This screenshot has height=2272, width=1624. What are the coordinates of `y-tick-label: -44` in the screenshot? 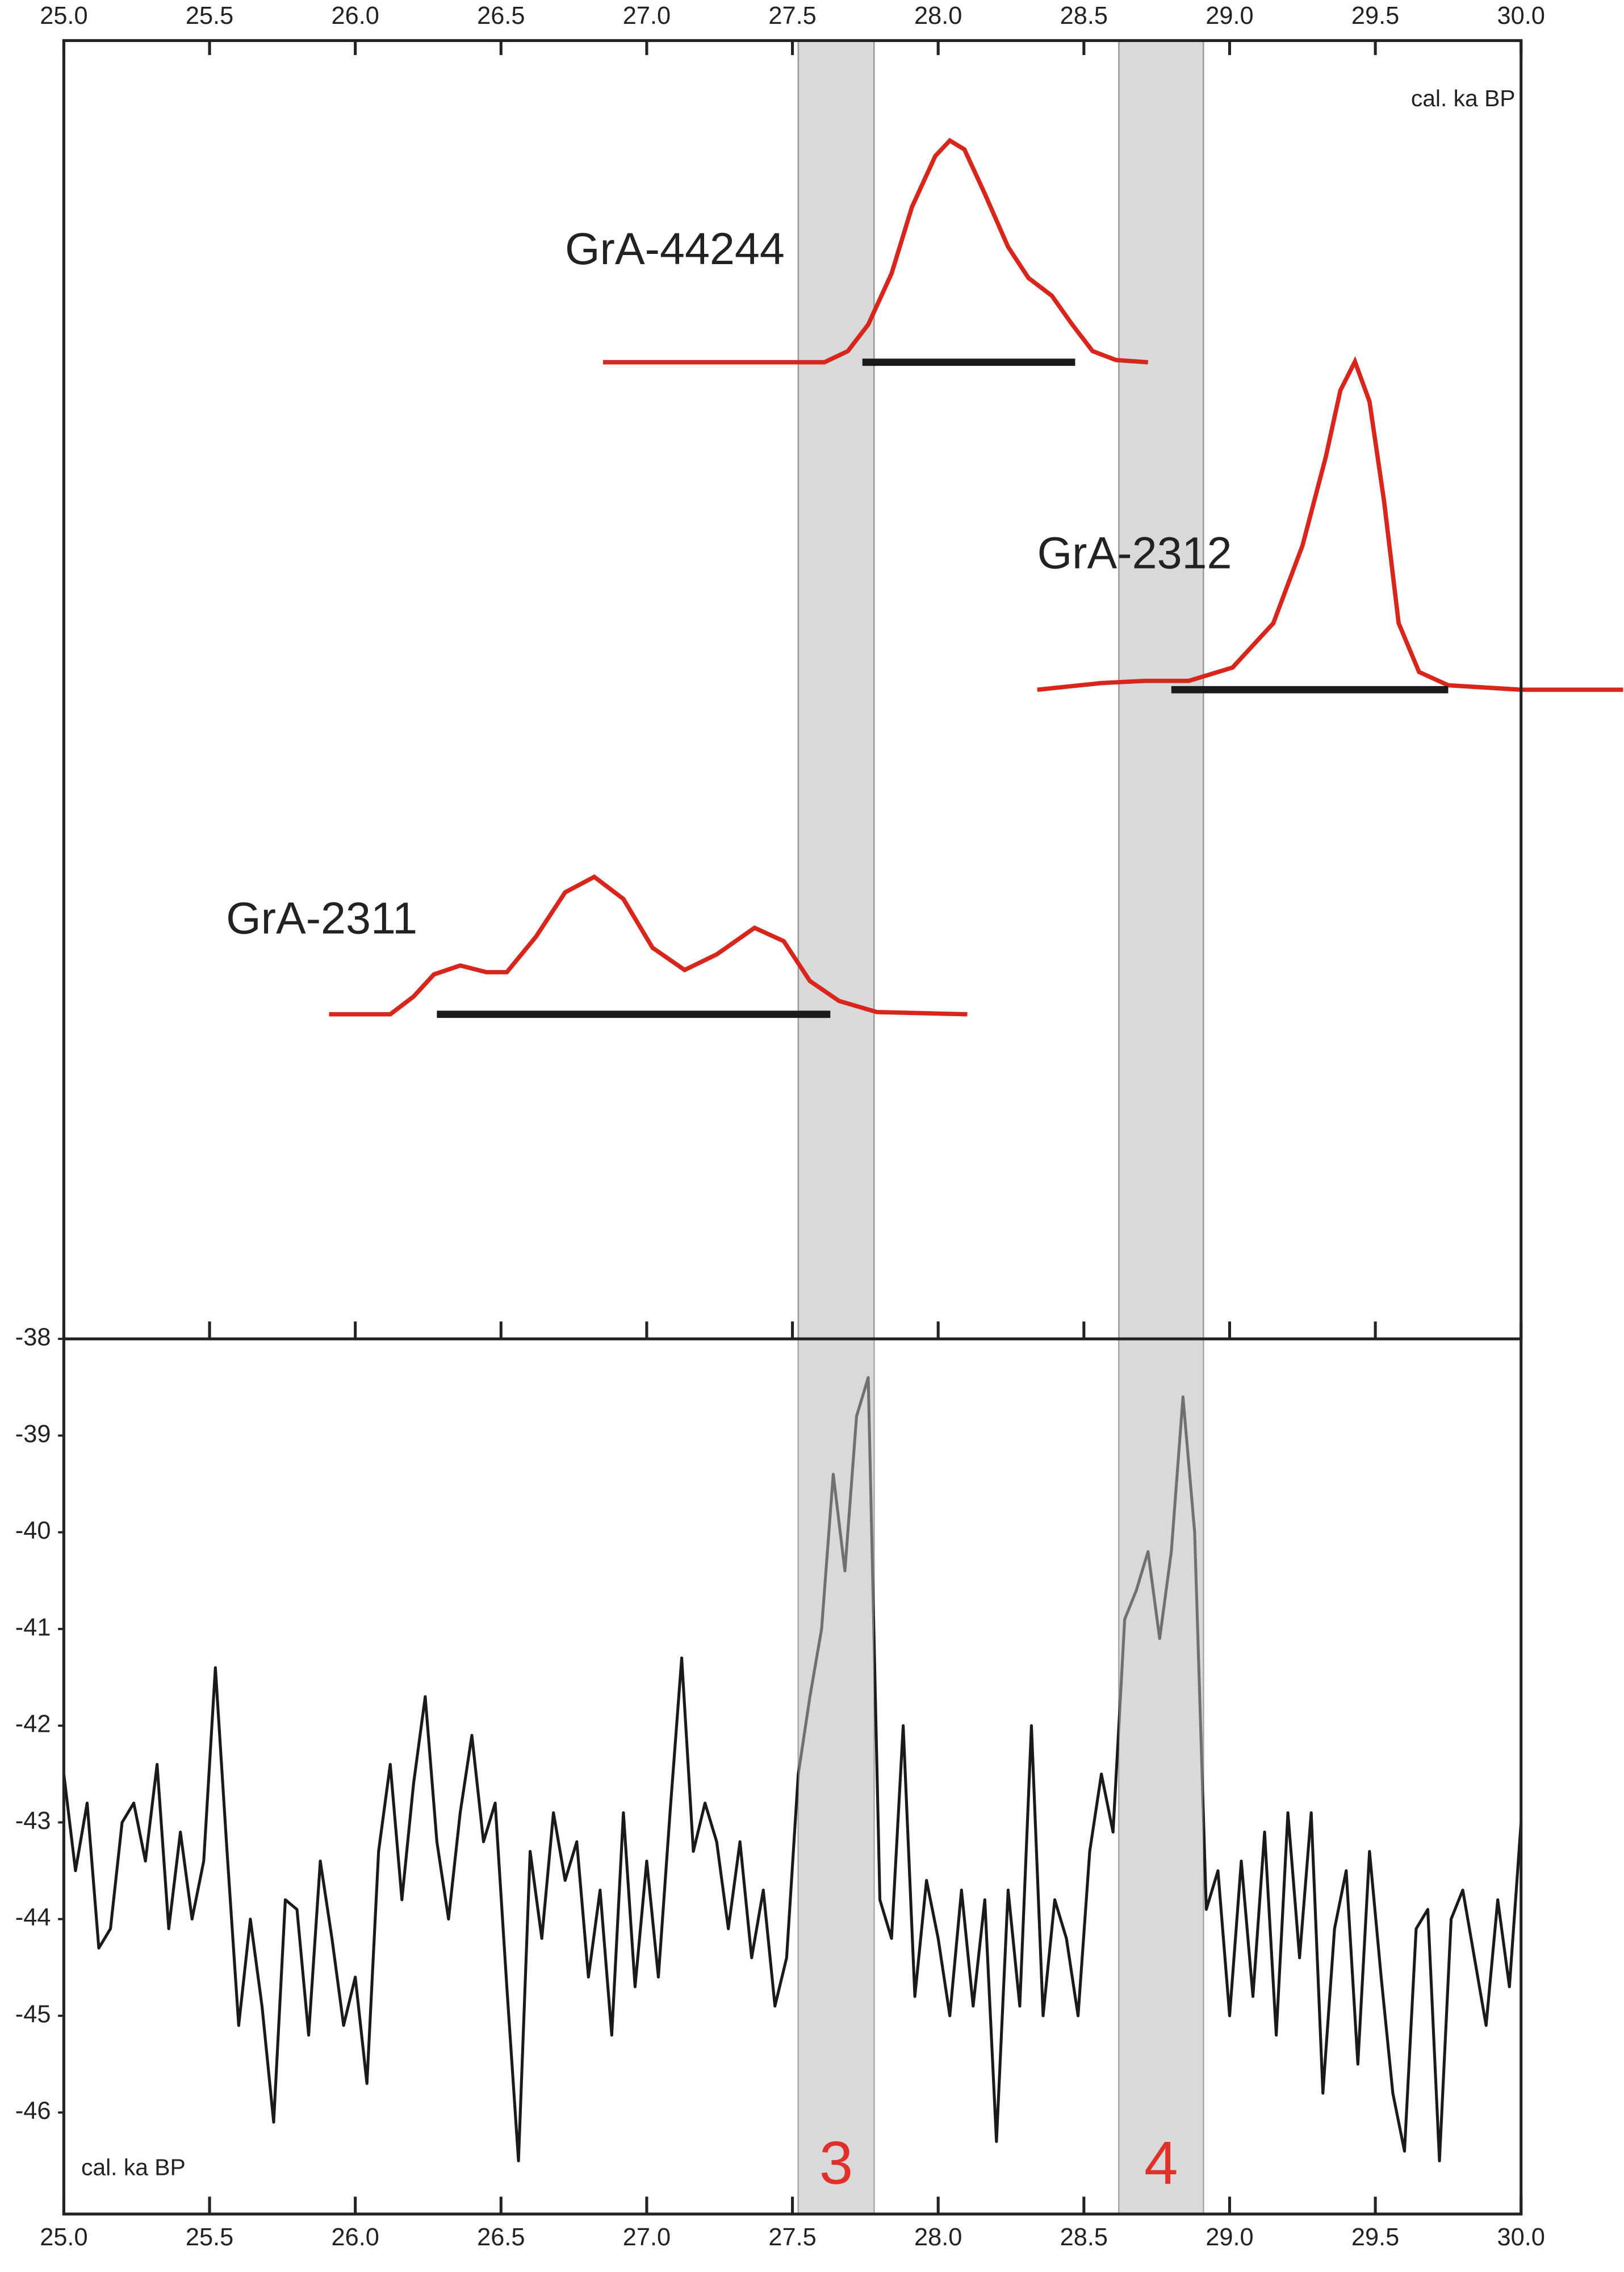 It's located at (33, 1917).